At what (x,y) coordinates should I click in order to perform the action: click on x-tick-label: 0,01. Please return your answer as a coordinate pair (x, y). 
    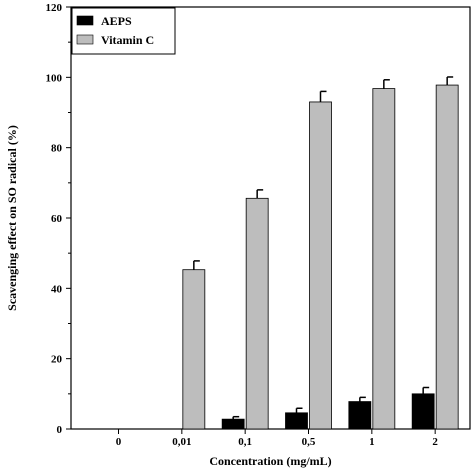
    Looking at the image, I should click on (181, 442).